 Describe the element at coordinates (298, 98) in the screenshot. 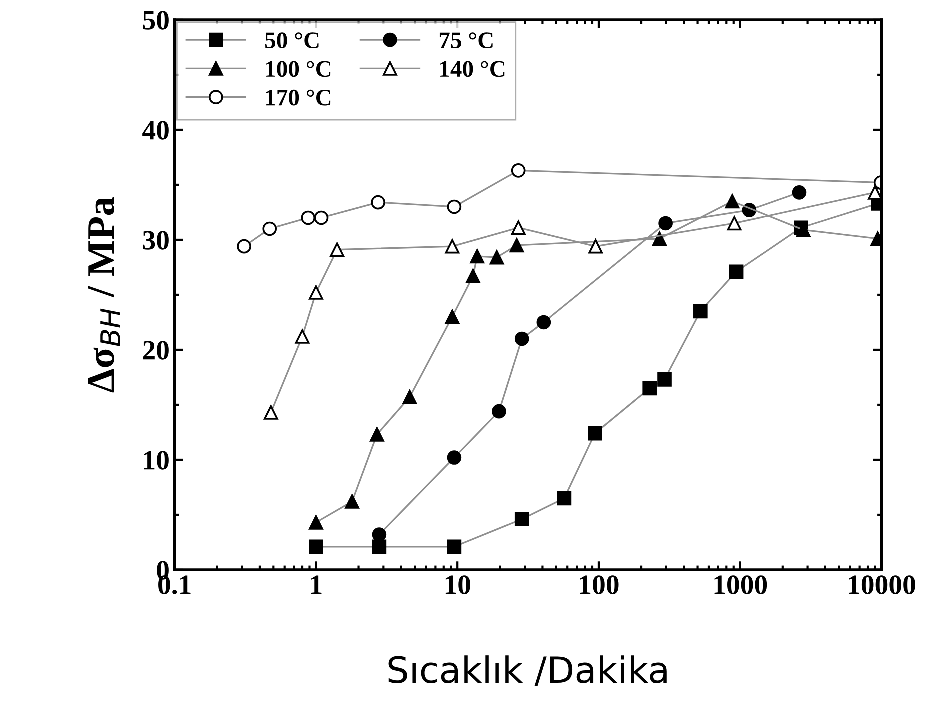

I see `legend-label: 170 °C` at that location.